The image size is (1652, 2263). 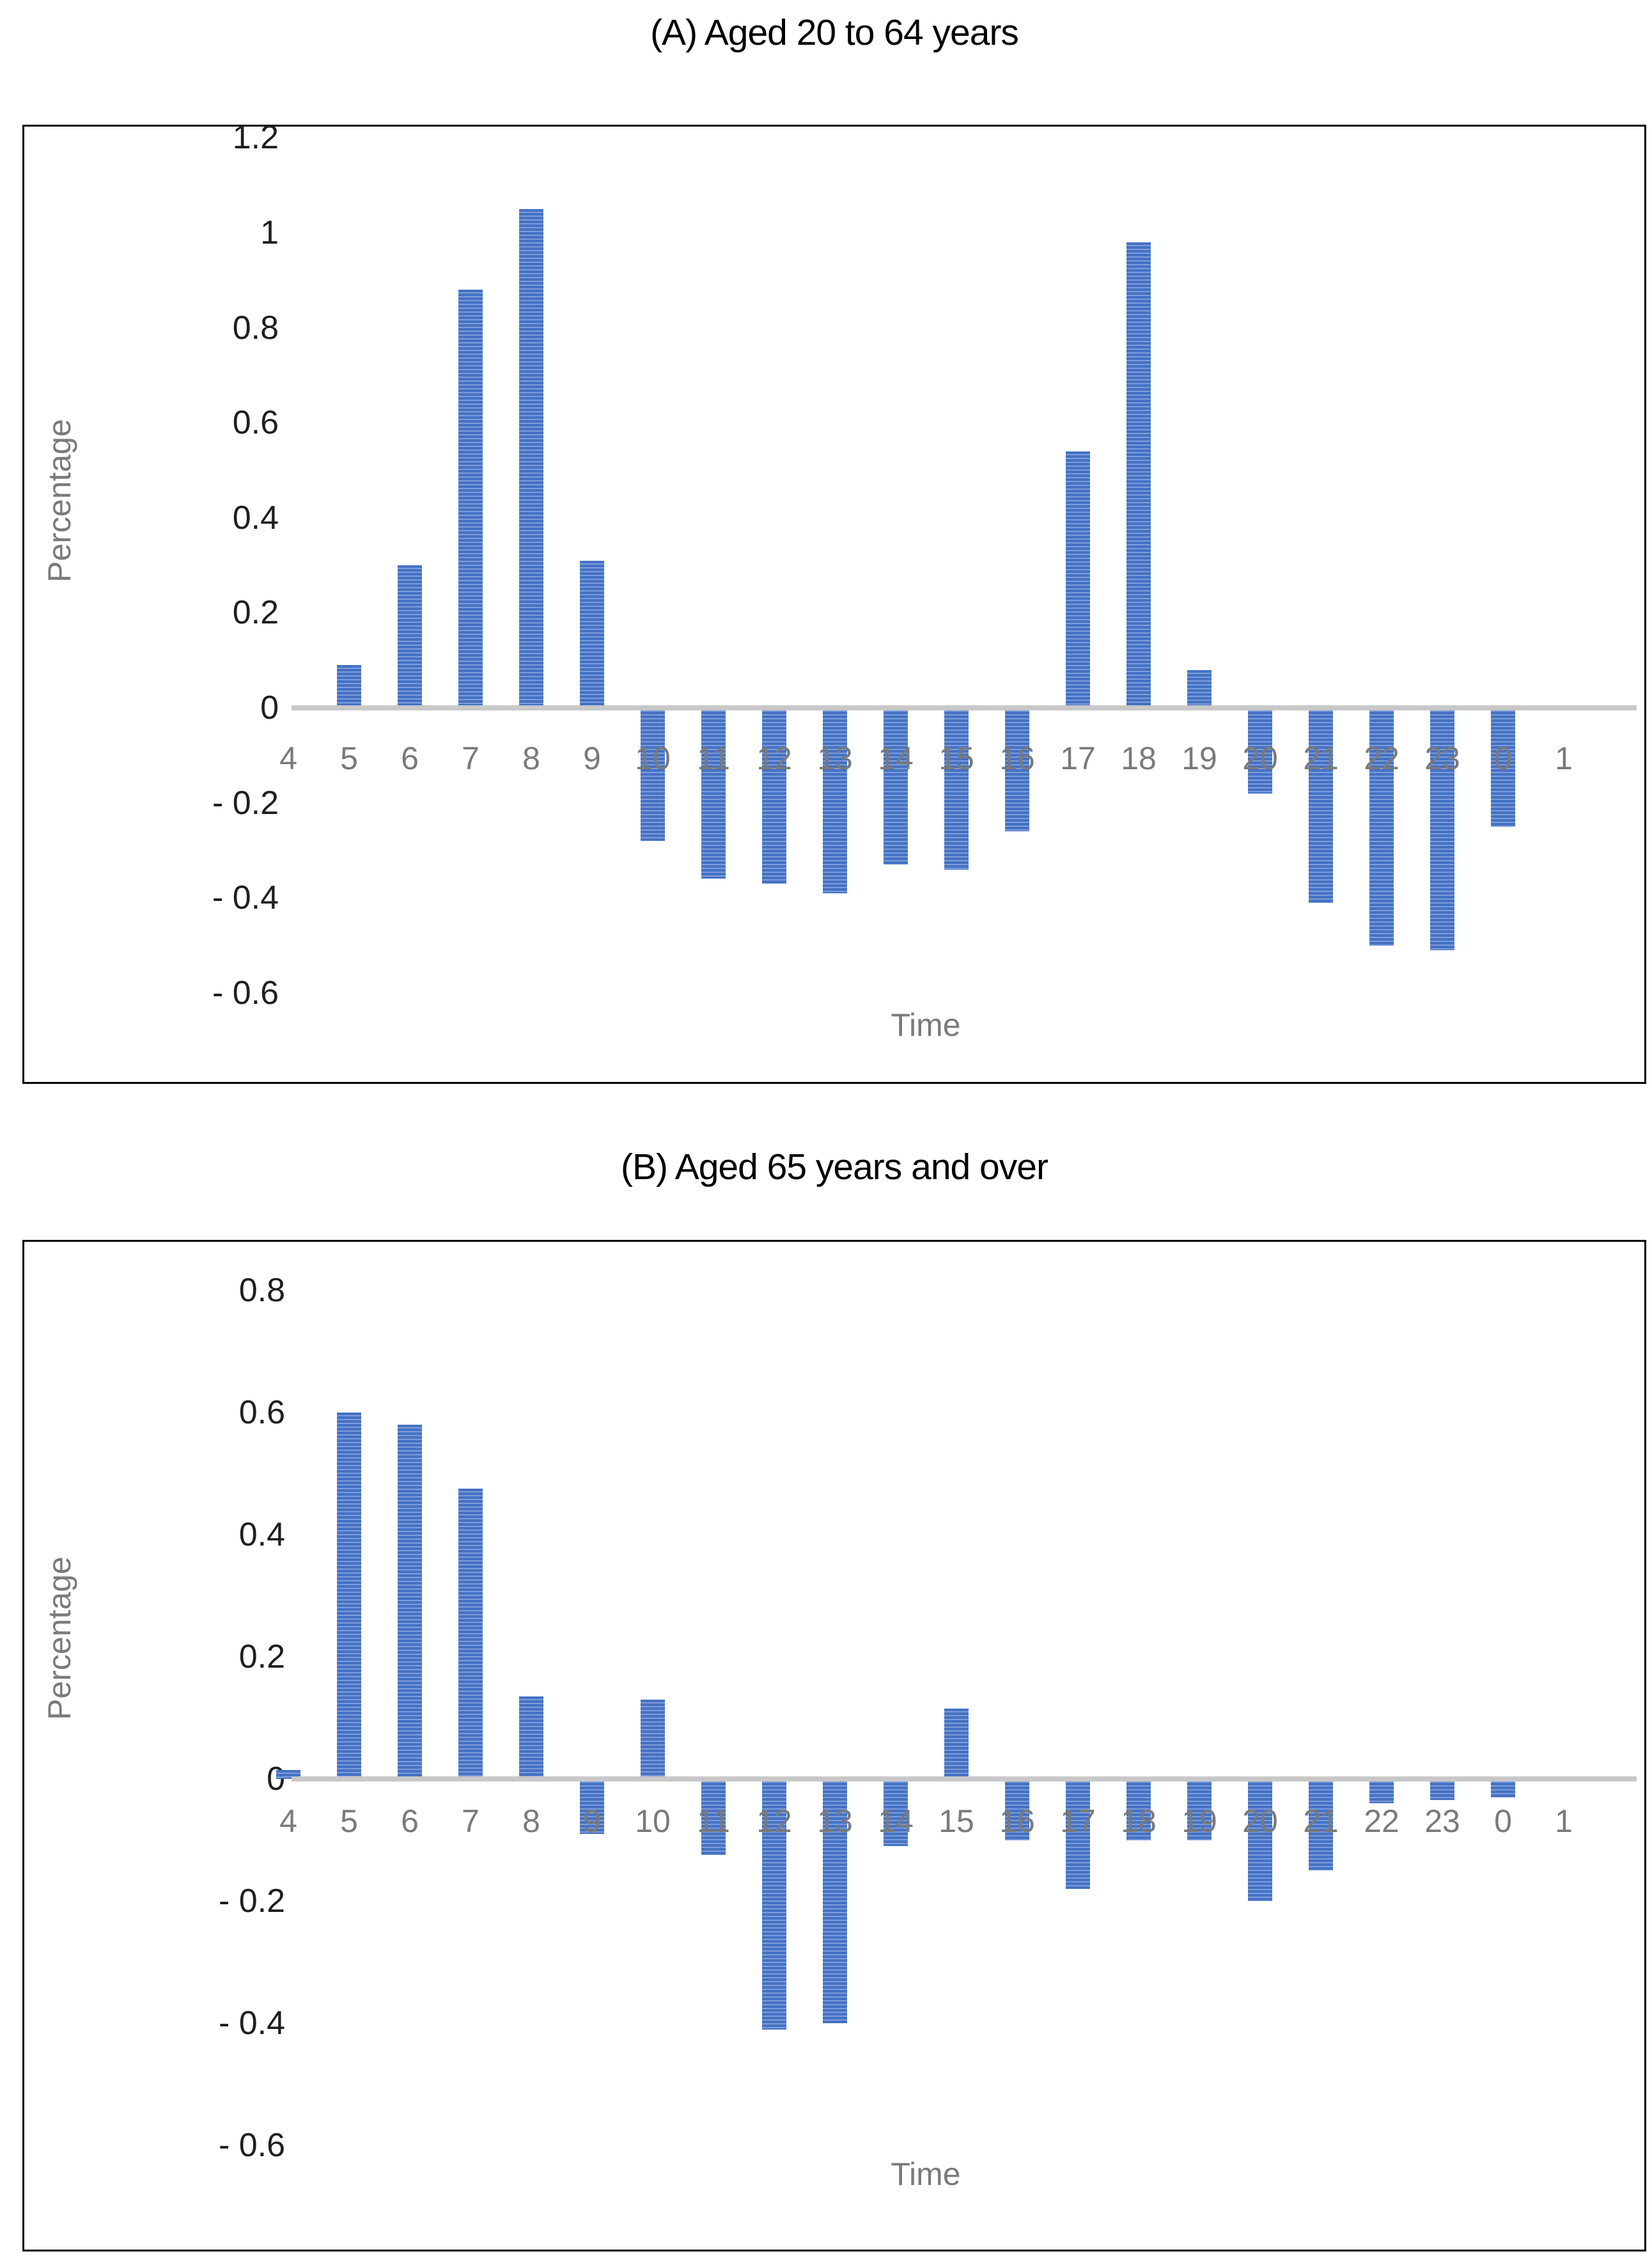 I want to click on chart-b-title: (B) Aged 65 years and over, so click(x=834, y=1167).